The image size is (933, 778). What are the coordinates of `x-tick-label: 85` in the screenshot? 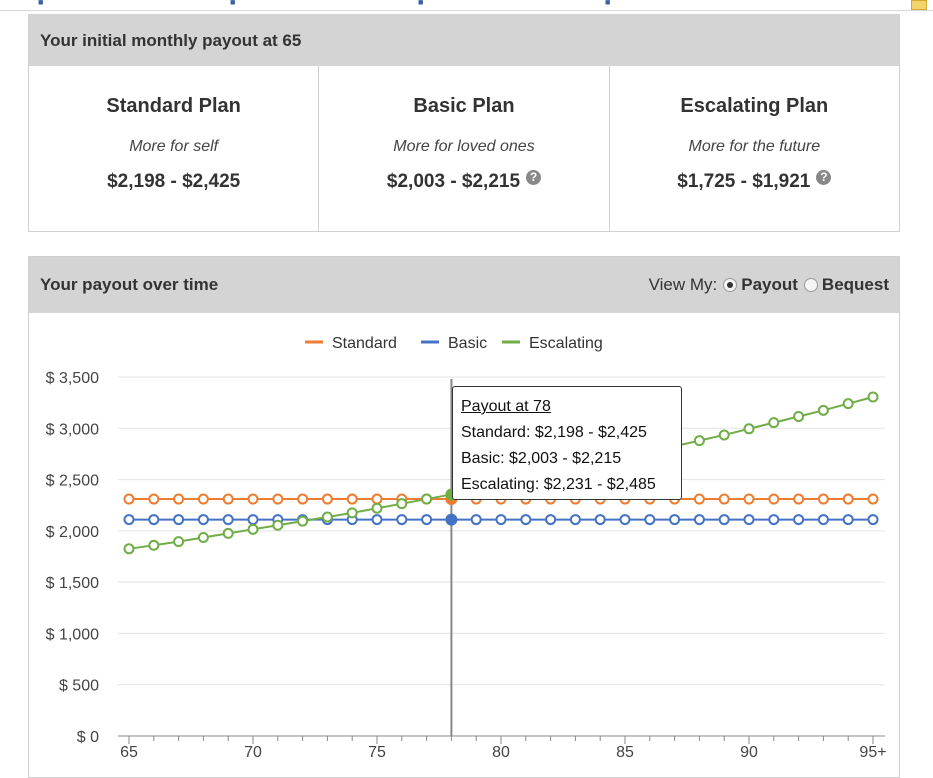 It's located at (625, 752).